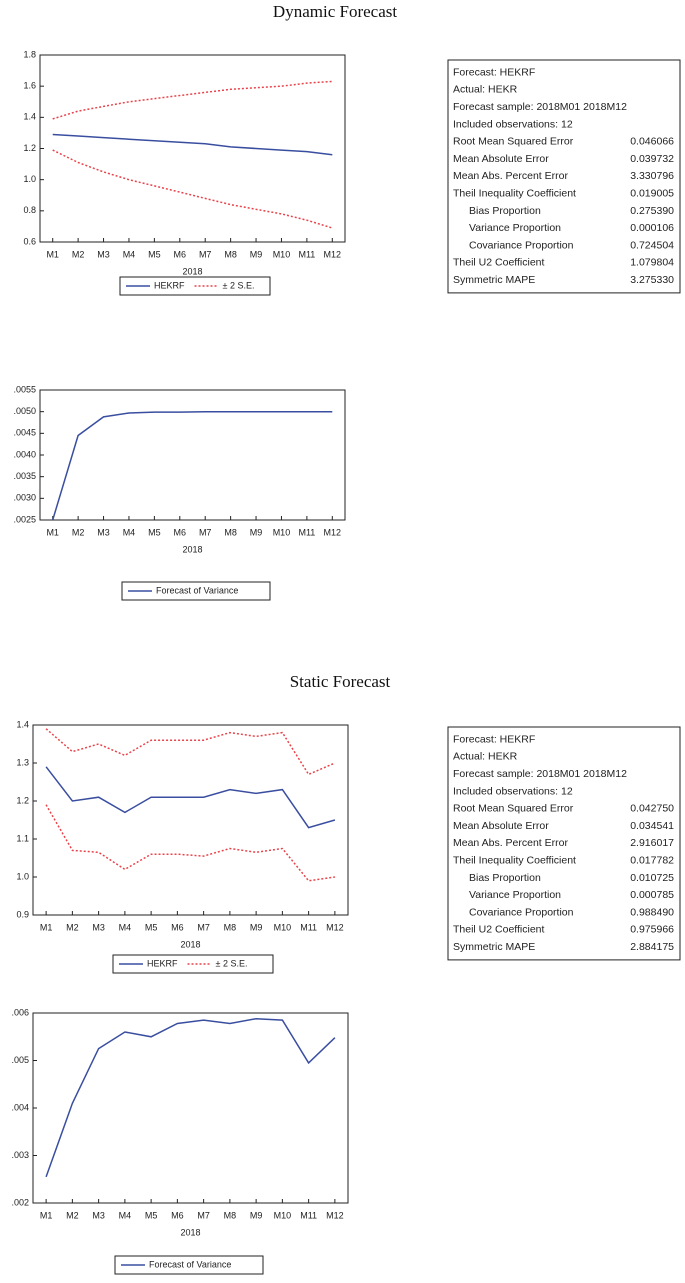 This screenshot has height=1283, width=685. Describe the element at coordinates (24, 454) in the screenshot. I see `y-tick-label: .0040` at that location.